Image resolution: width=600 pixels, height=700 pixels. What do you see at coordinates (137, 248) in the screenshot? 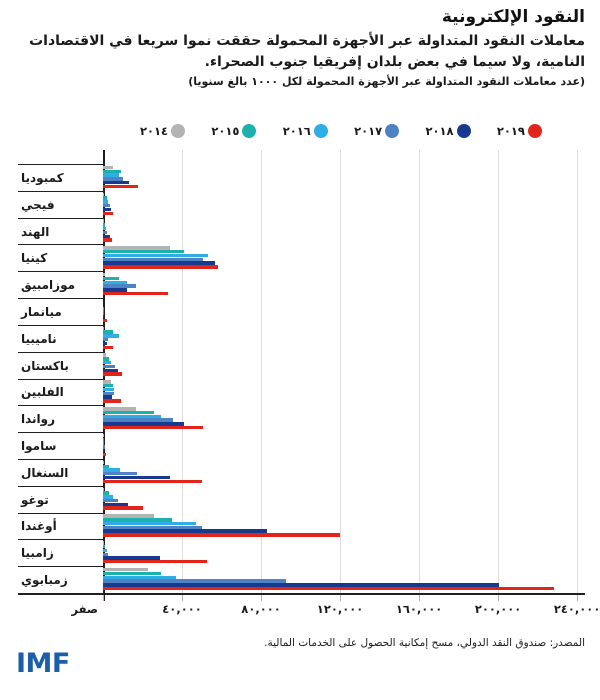
I see `bar-kenya-2014` at bounding box center [137, 248].